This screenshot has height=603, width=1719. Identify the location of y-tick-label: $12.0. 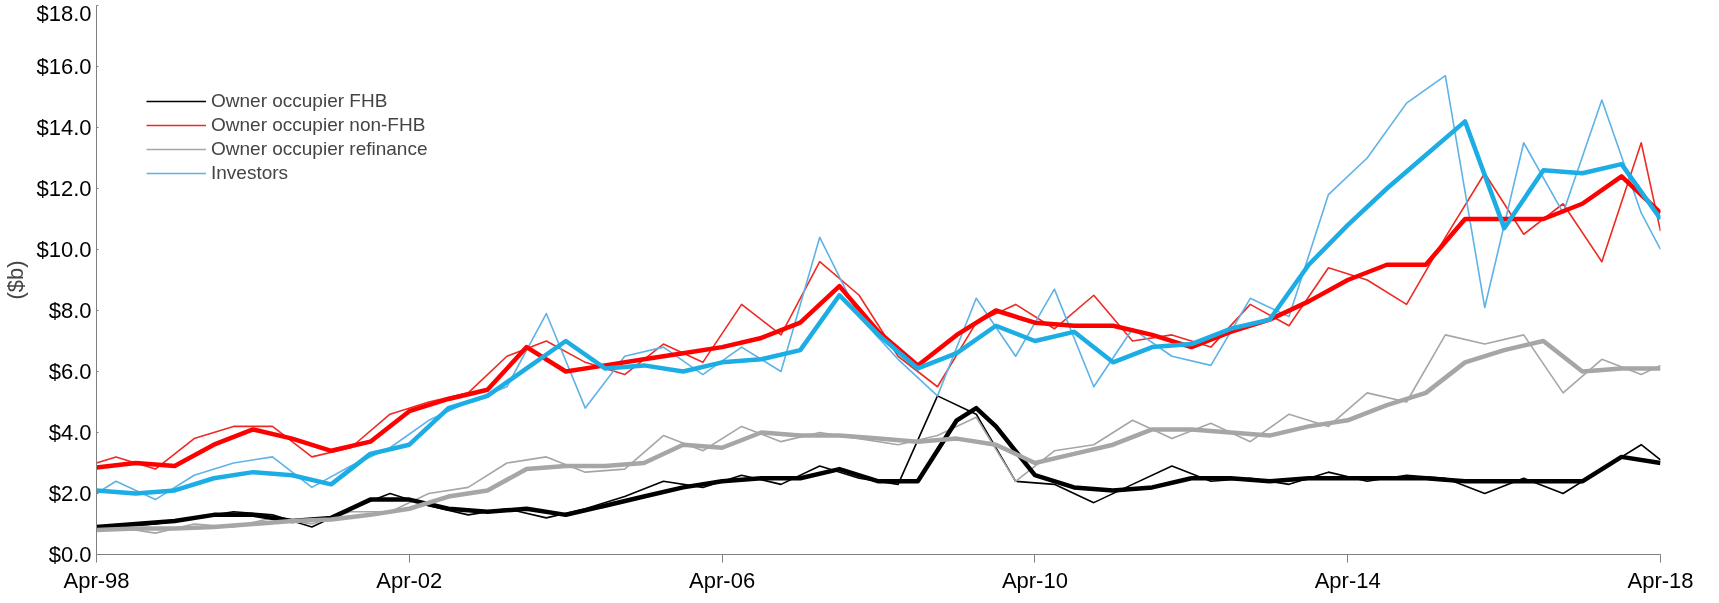
(64, 188).